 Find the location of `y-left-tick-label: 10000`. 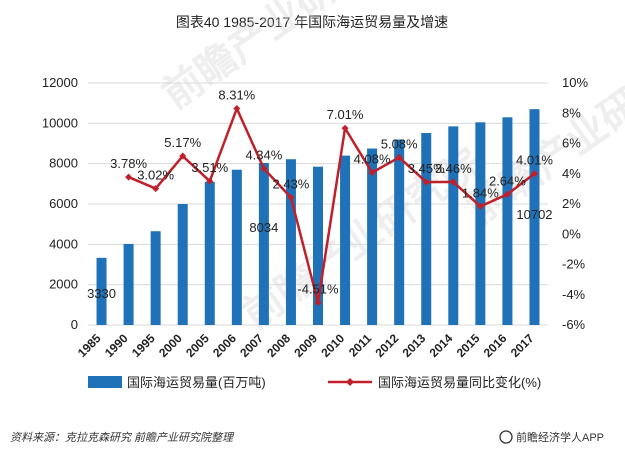

y-left-tick-label: 10000 is located at coordinates (60, 122).